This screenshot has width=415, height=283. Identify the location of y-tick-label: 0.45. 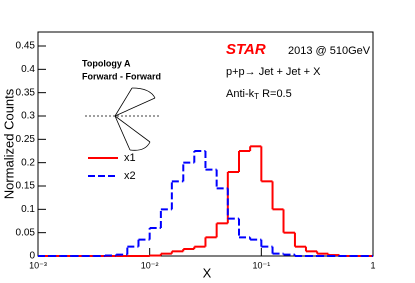
(26, 46).